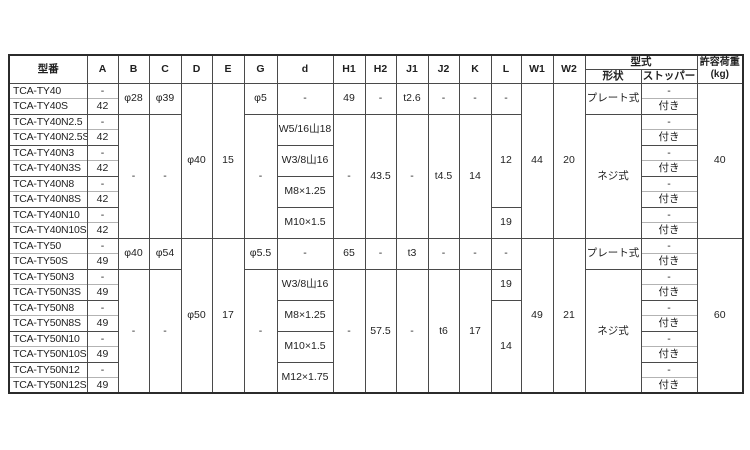  I want to click on cell-J2: t6, so click(443, 330).